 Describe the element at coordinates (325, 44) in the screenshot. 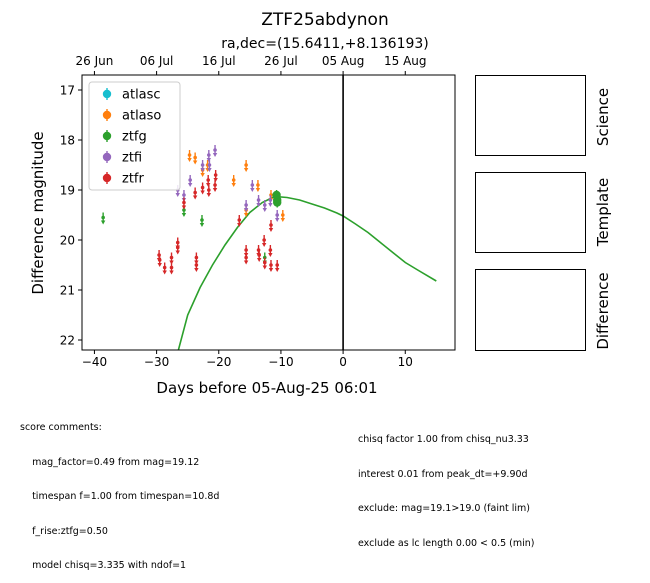

I see `chart-subtitle: ra,dec=(15.6411,+8.136193)` at that location.